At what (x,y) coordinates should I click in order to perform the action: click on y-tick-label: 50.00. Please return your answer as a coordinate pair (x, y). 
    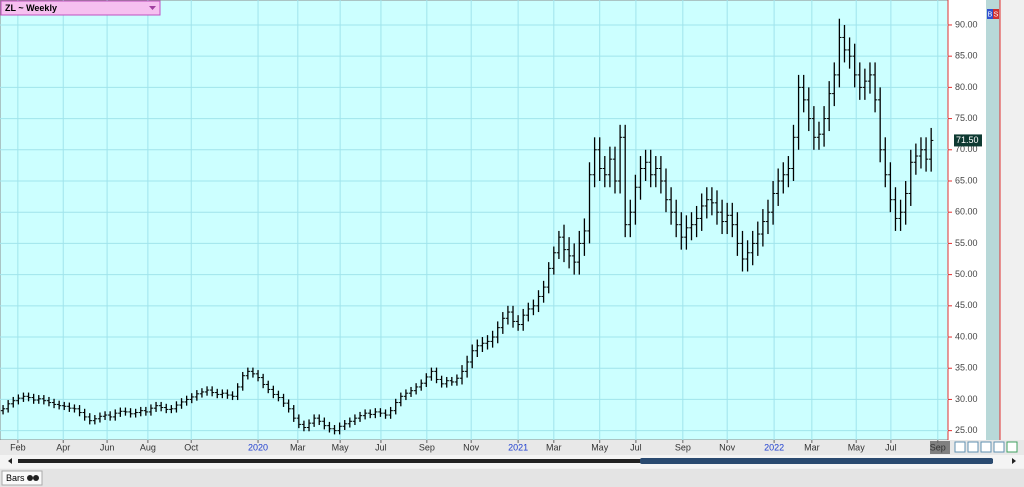
    Looking at the image, I should click on (966, 274).